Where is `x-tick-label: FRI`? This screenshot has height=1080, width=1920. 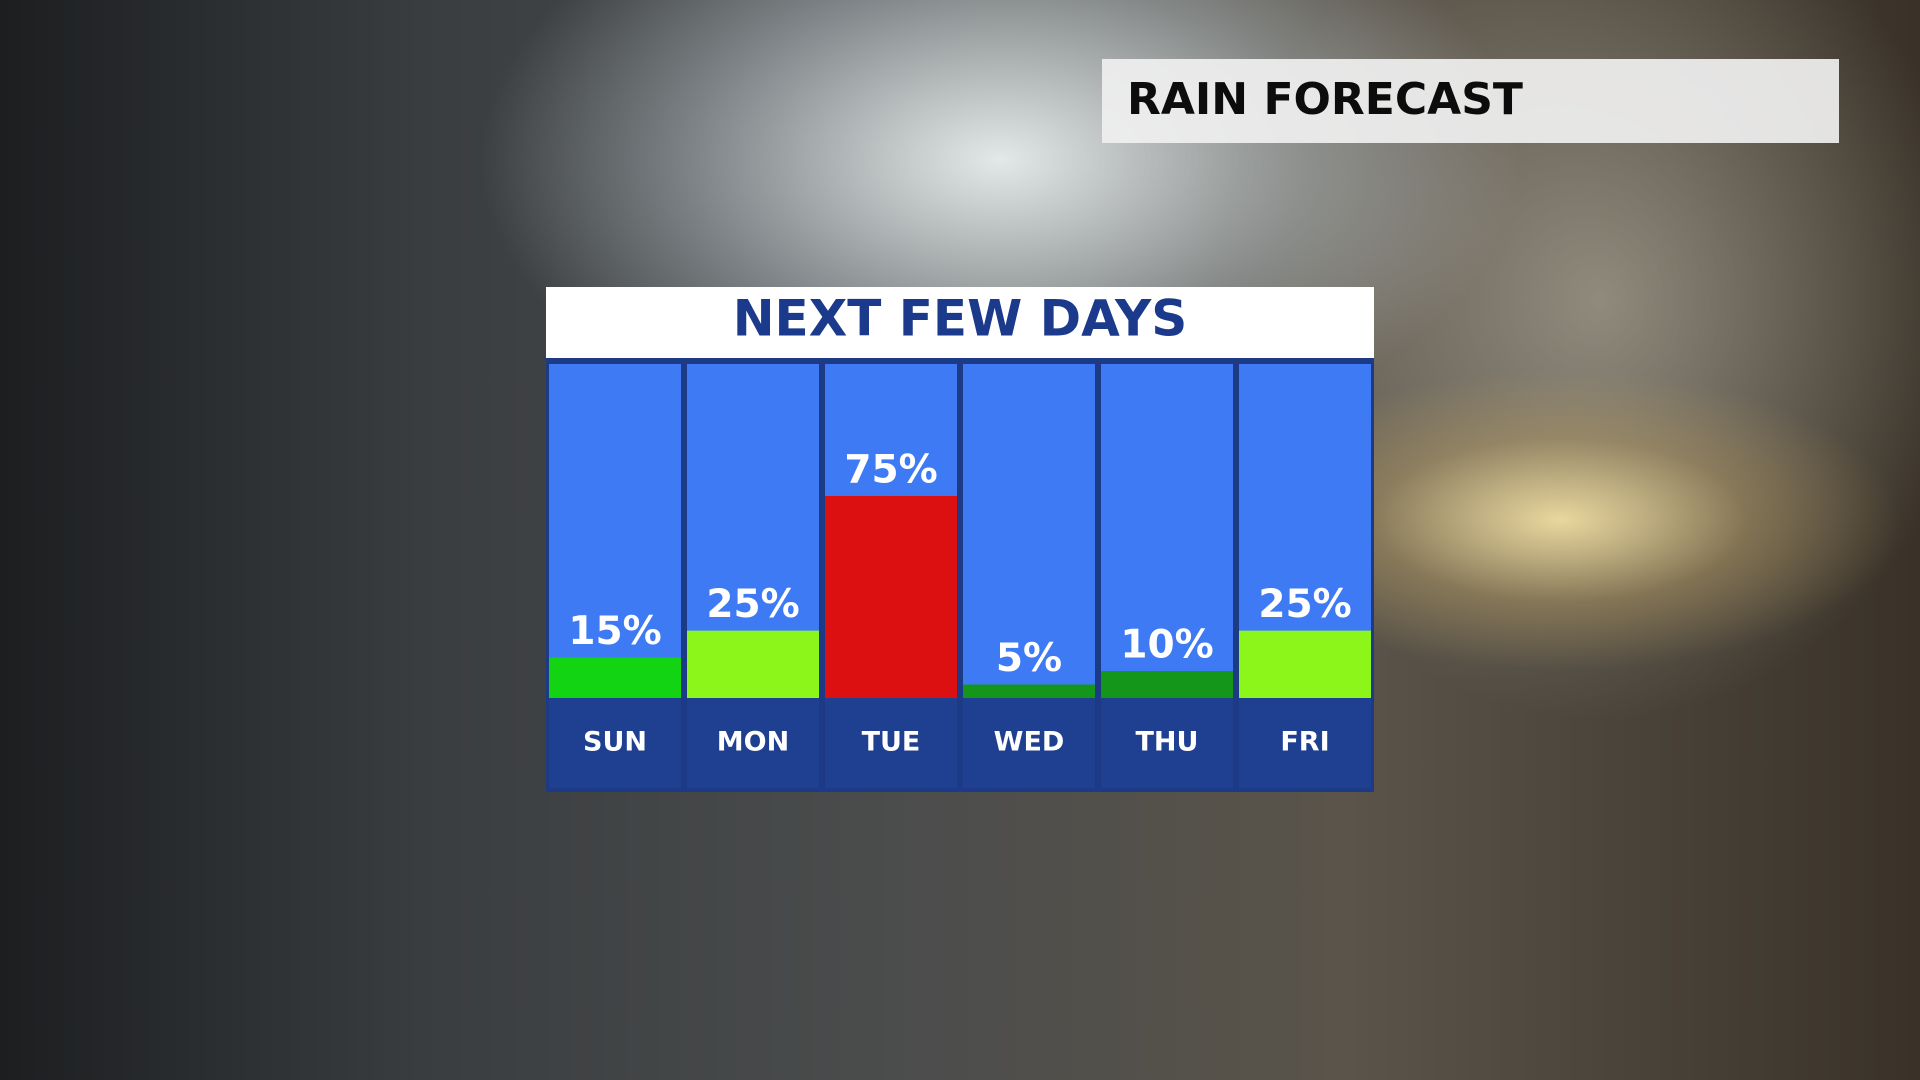 x-tick-label: FRI is located at coordinates (1304, 742).